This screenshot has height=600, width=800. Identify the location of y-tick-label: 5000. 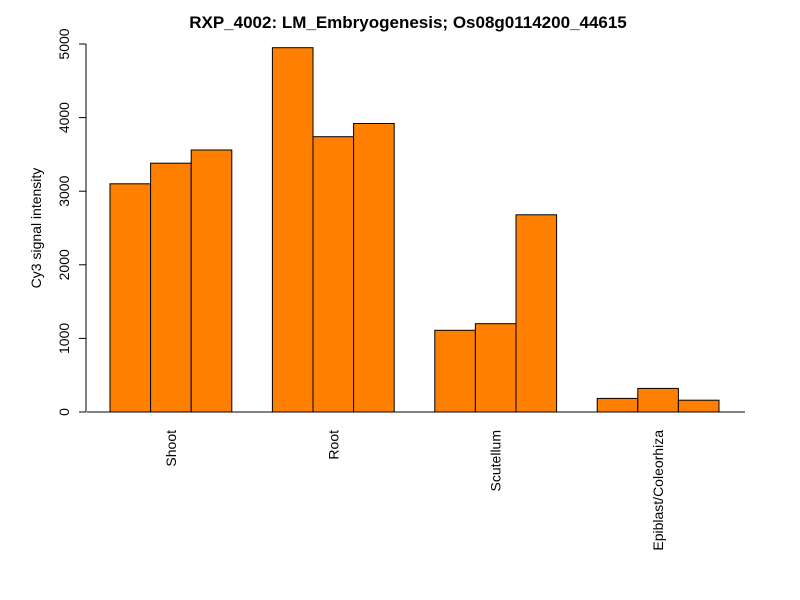
(64, 43).